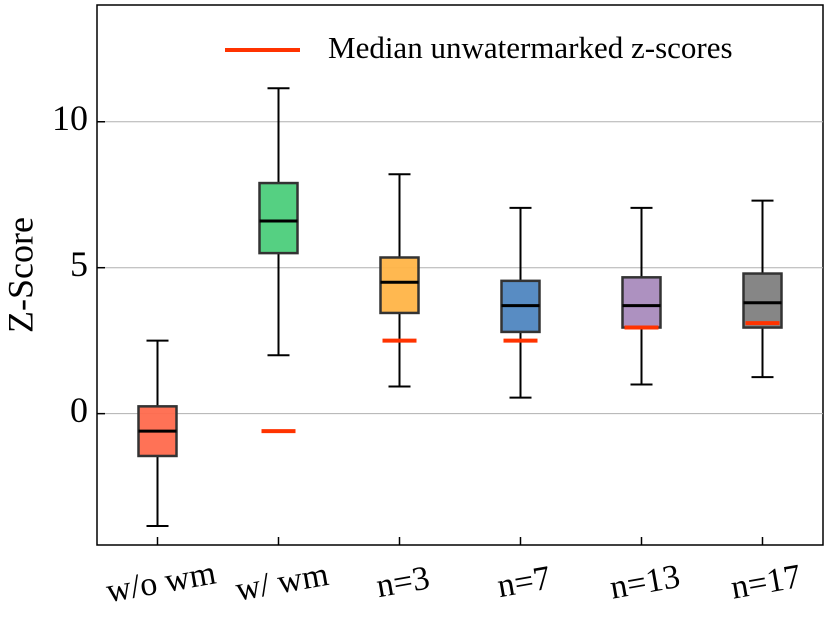 This screenshot has width=831, height=631. I want to click on y-axis-label: Z-Score, so click(20, 275).